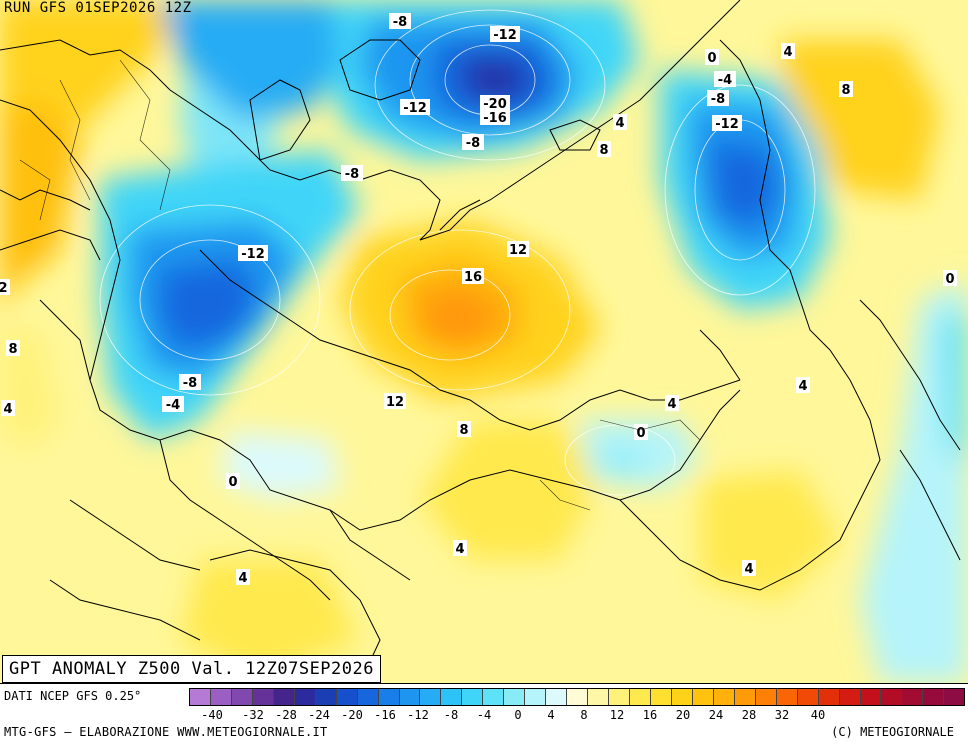 The width and height of the screenshot is (968, 746). What do you see at coordinates (650, 715) in the screenshot?
I see `colorbar-tick-label: 16` at bounding box center [650, 715].